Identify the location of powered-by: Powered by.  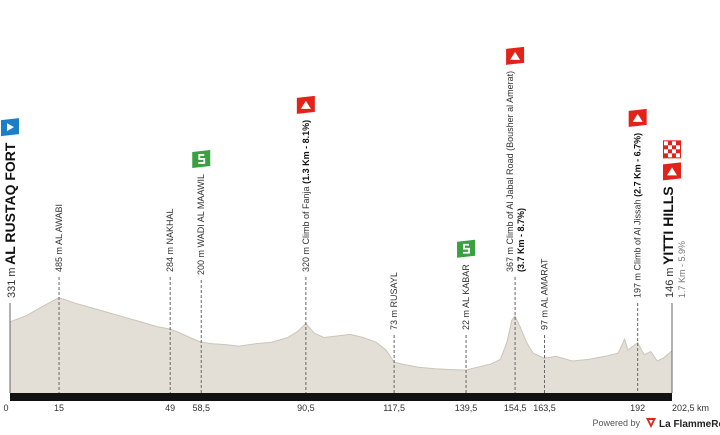
(616, 423).